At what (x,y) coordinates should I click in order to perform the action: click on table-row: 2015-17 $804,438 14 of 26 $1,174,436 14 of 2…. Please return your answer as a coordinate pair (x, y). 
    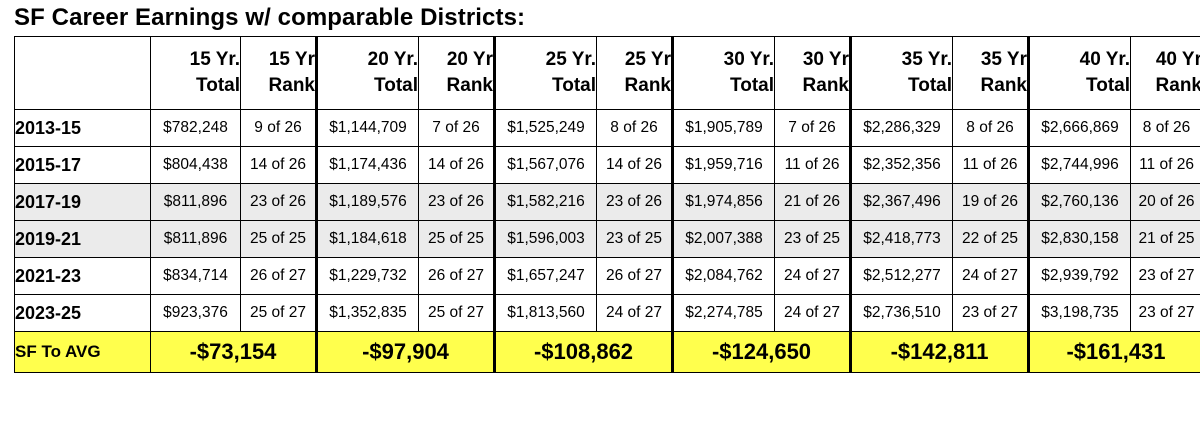
    Looking at the image, I should click on (607, 165).